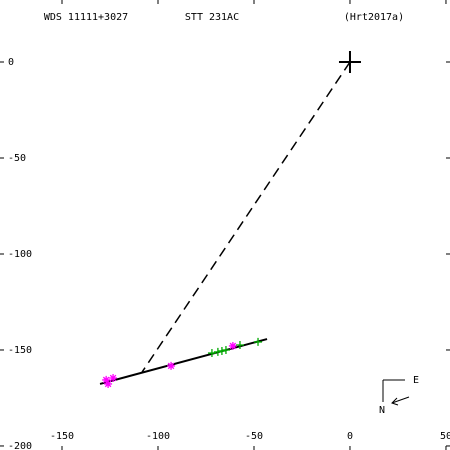 The height and width of the screenshot is (450, 450). What do you see at coordinates (349, 62) in the screenshot?
I see `primary-star` at bounding box center [349, 62].